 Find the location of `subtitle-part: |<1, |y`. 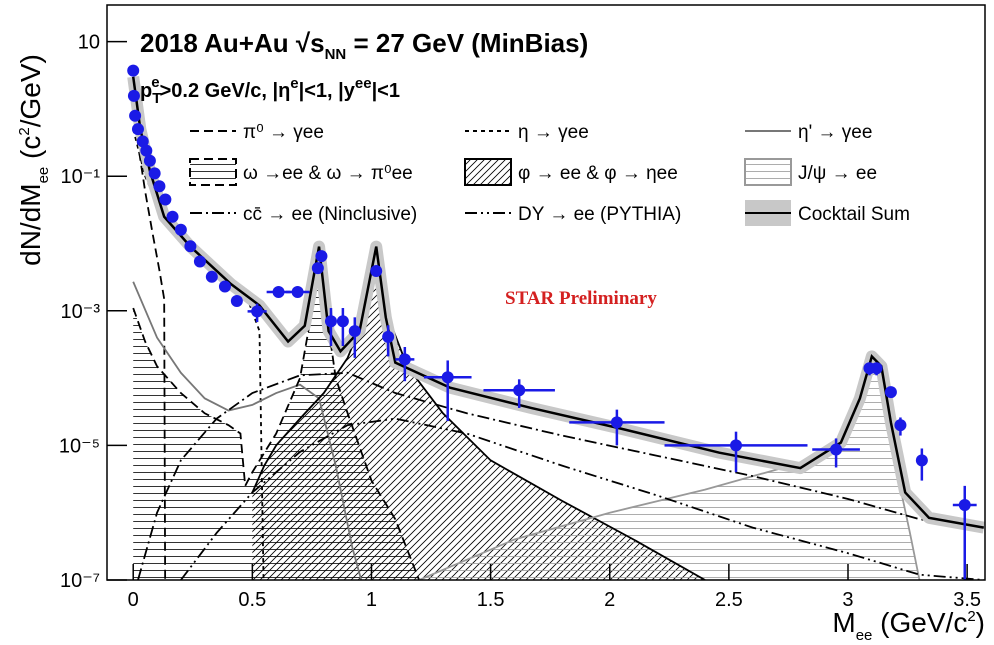

subtitle-part: |<1, |y is located at coordinates (327, 91).